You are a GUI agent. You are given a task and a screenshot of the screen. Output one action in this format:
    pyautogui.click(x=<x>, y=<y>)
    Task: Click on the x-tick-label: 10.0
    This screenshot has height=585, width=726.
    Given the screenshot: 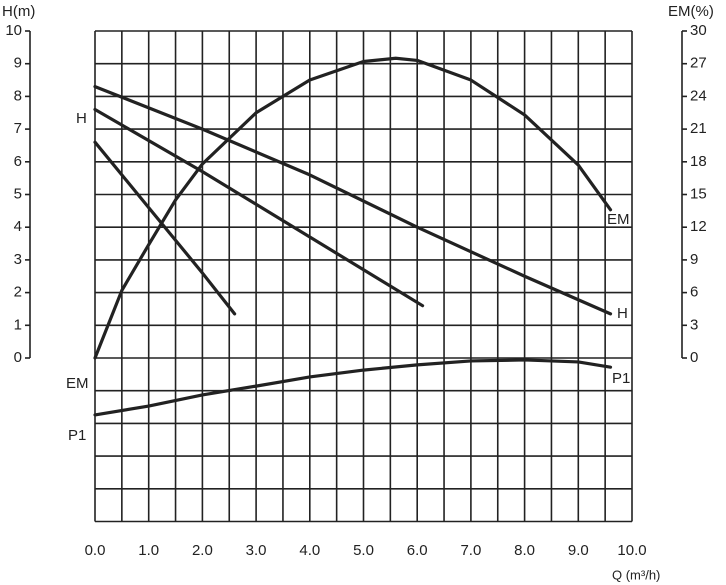 What is the action you would take?
    pyautogui.click(x=631, y=550)
    